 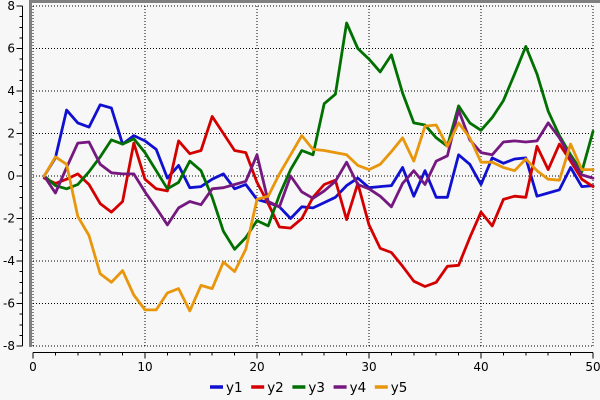 I want to click on x-tick-label: 50, so click(x=592, y=367).